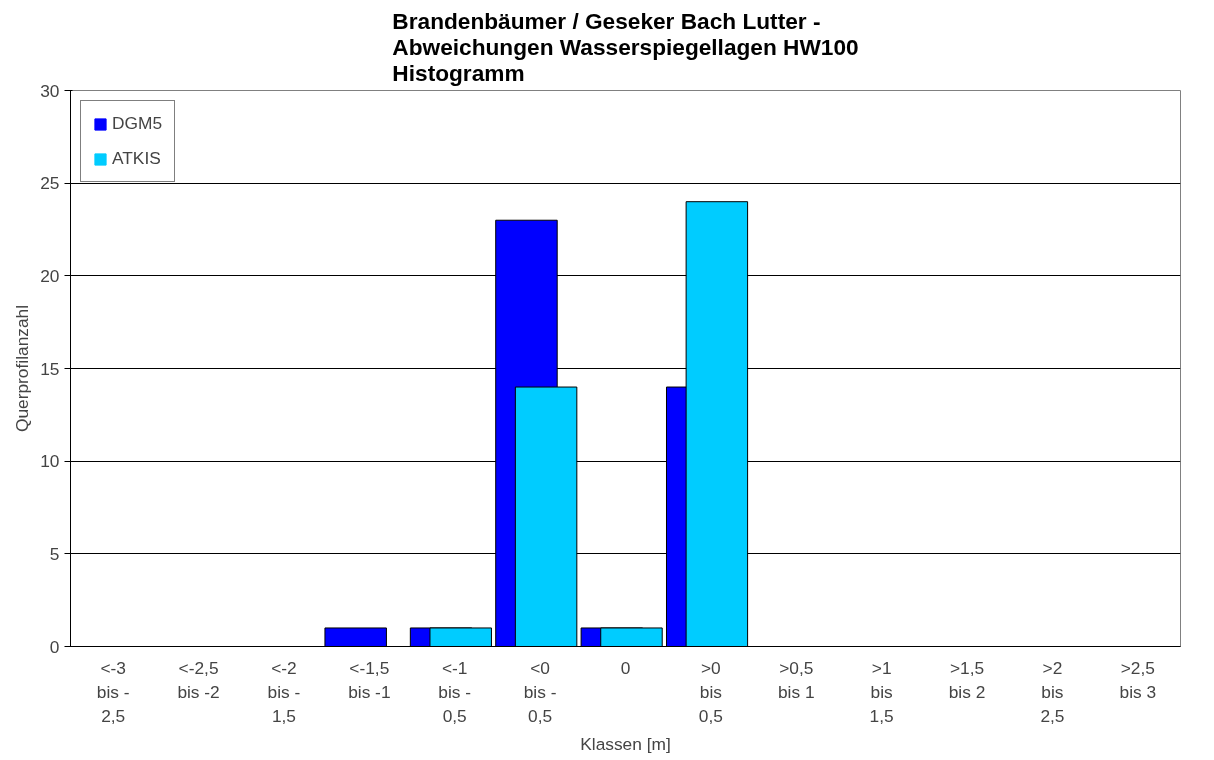  I want to click on y-axis-title: Querprofilanzahl, so click(22, 368).